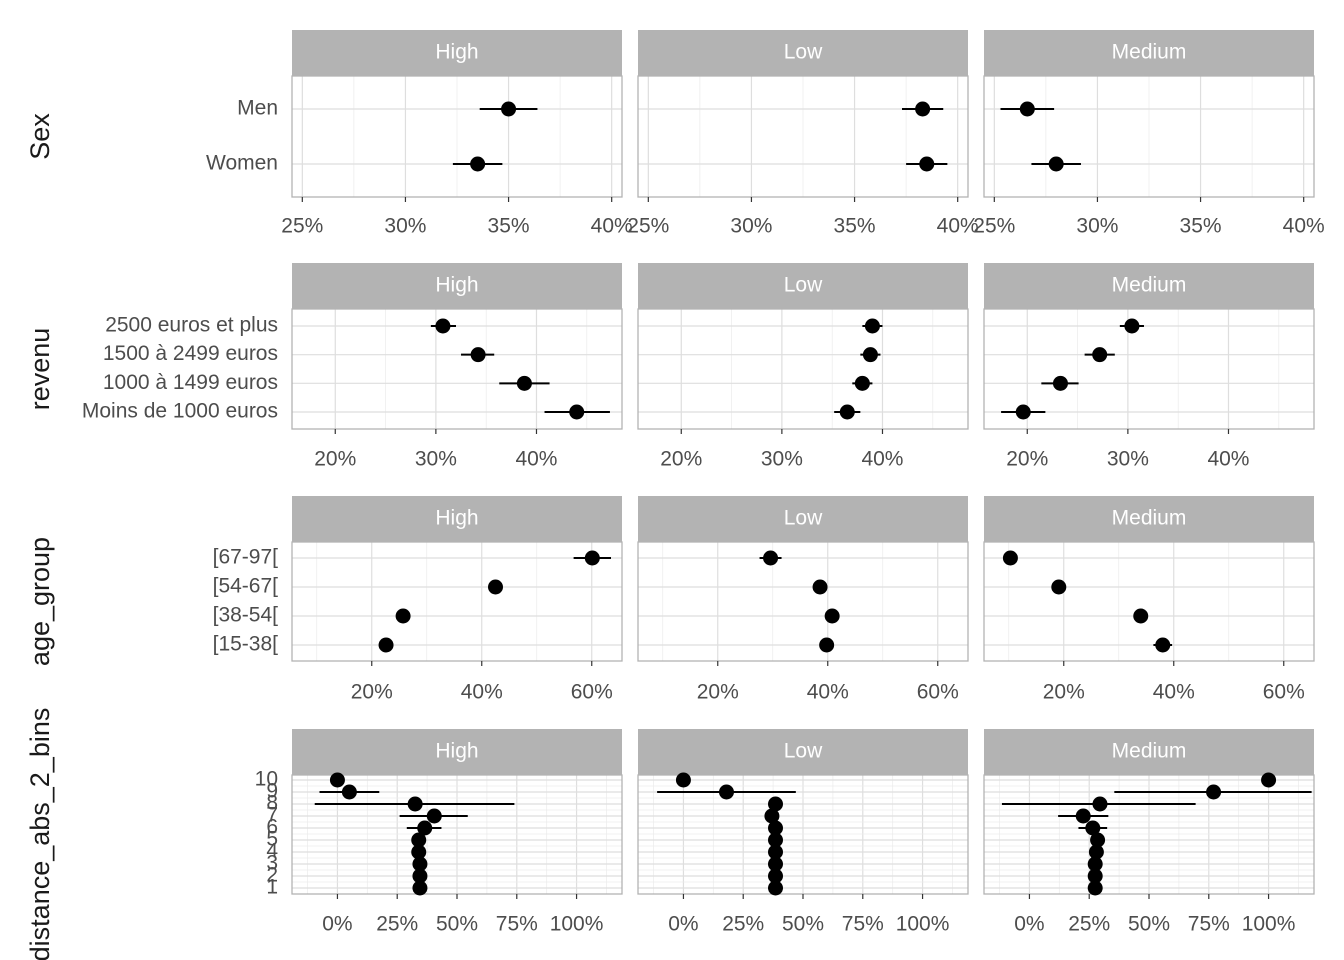 This screenshot has width=1344, height=960. I want to click on panel-distance_abs_2_bins-low: Low 0% 25% 50% 75% 100%, so click(803, 832).